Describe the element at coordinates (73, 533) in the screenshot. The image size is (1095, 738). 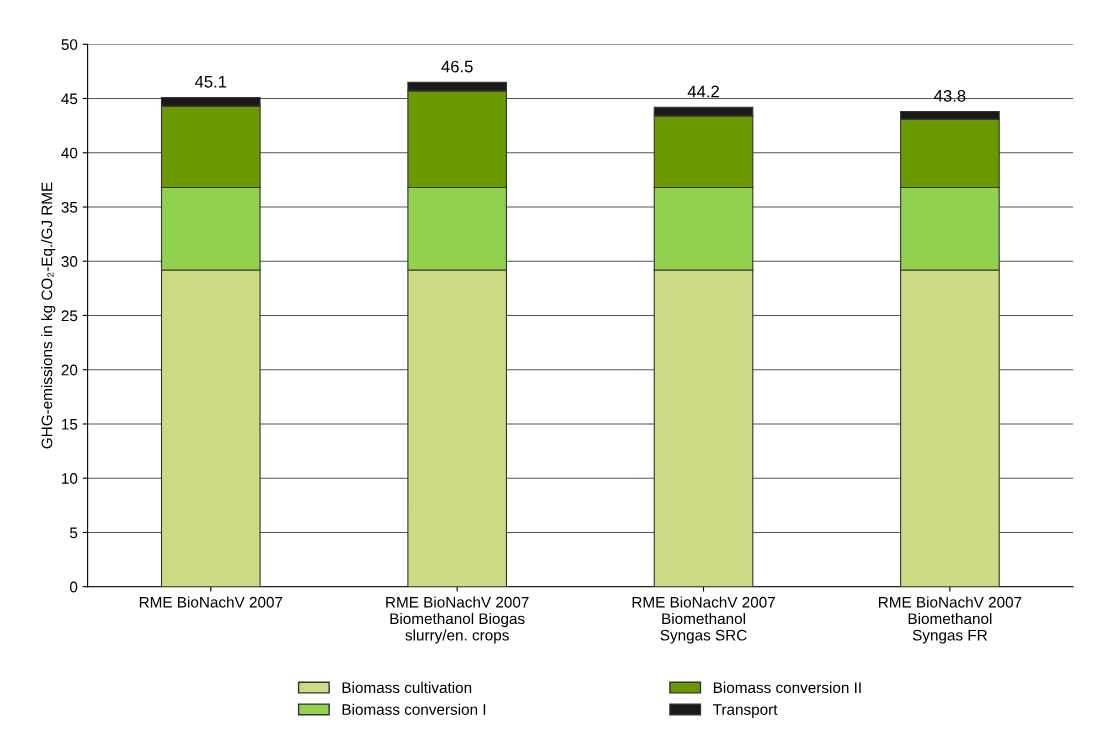
I see `y-tick-label: 5` at that location.